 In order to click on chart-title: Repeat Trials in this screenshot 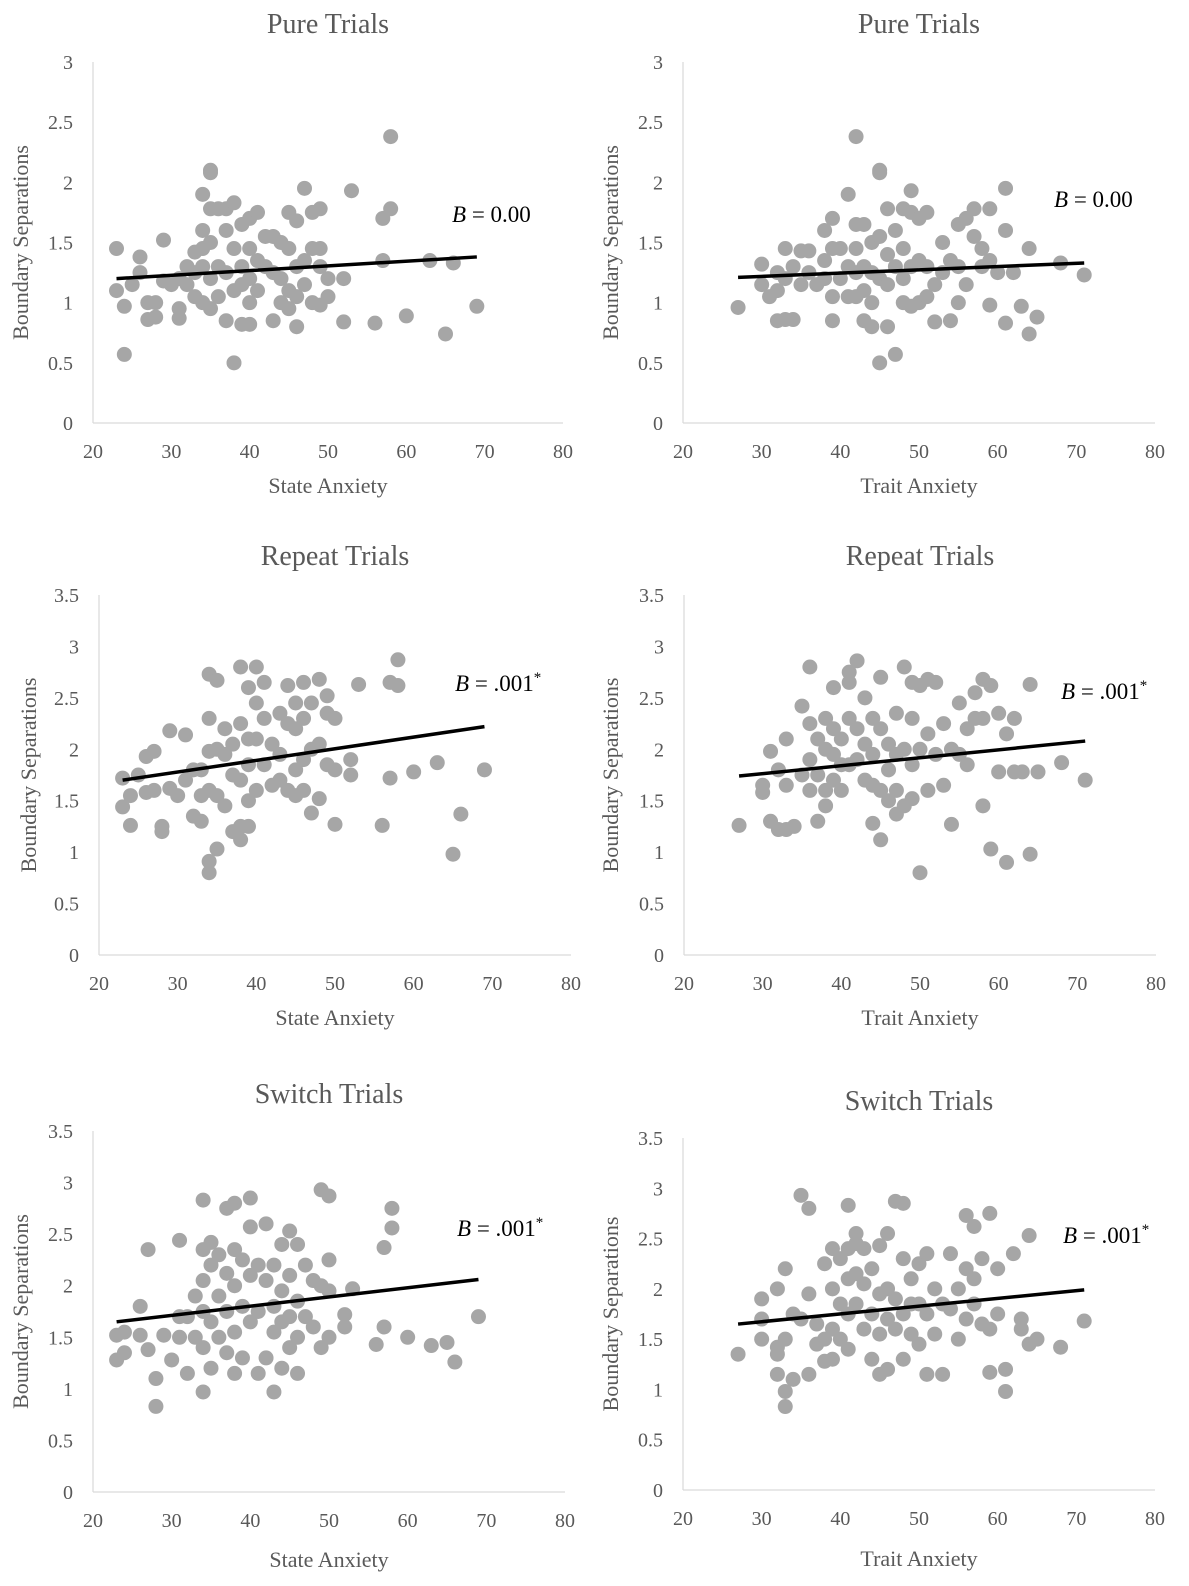, I will do `click(335, 556)`.